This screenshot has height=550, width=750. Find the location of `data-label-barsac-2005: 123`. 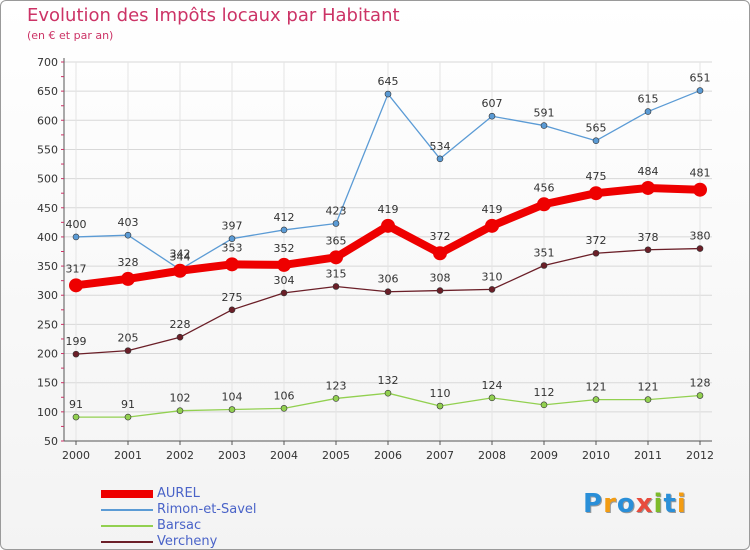

data-label-barsac-2005: 123 is located at coordinates (336, 385).